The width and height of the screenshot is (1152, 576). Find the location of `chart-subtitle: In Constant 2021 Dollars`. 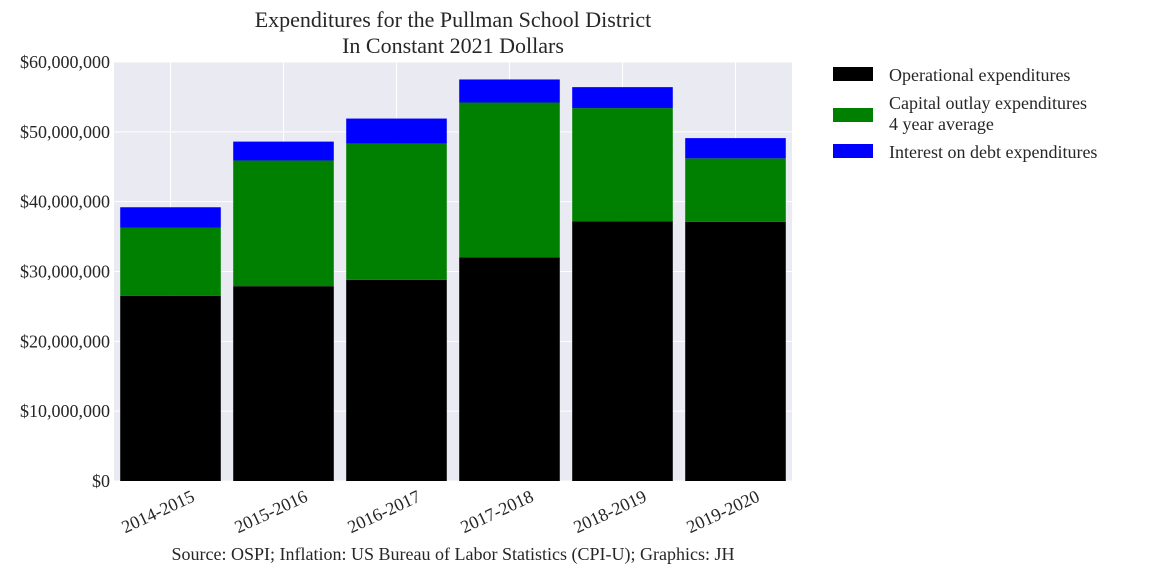

chart-subtitle: In Constant 2021 Dollars is located at coordinates (453, 45).